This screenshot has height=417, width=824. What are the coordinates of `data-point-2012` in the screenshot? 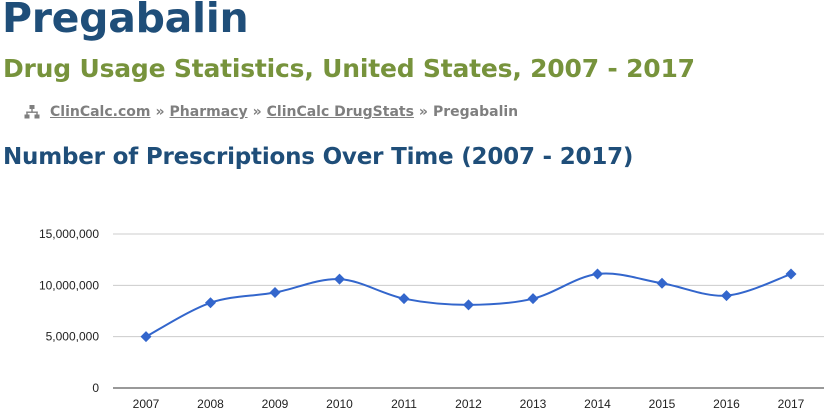 It's located at (468, 305).